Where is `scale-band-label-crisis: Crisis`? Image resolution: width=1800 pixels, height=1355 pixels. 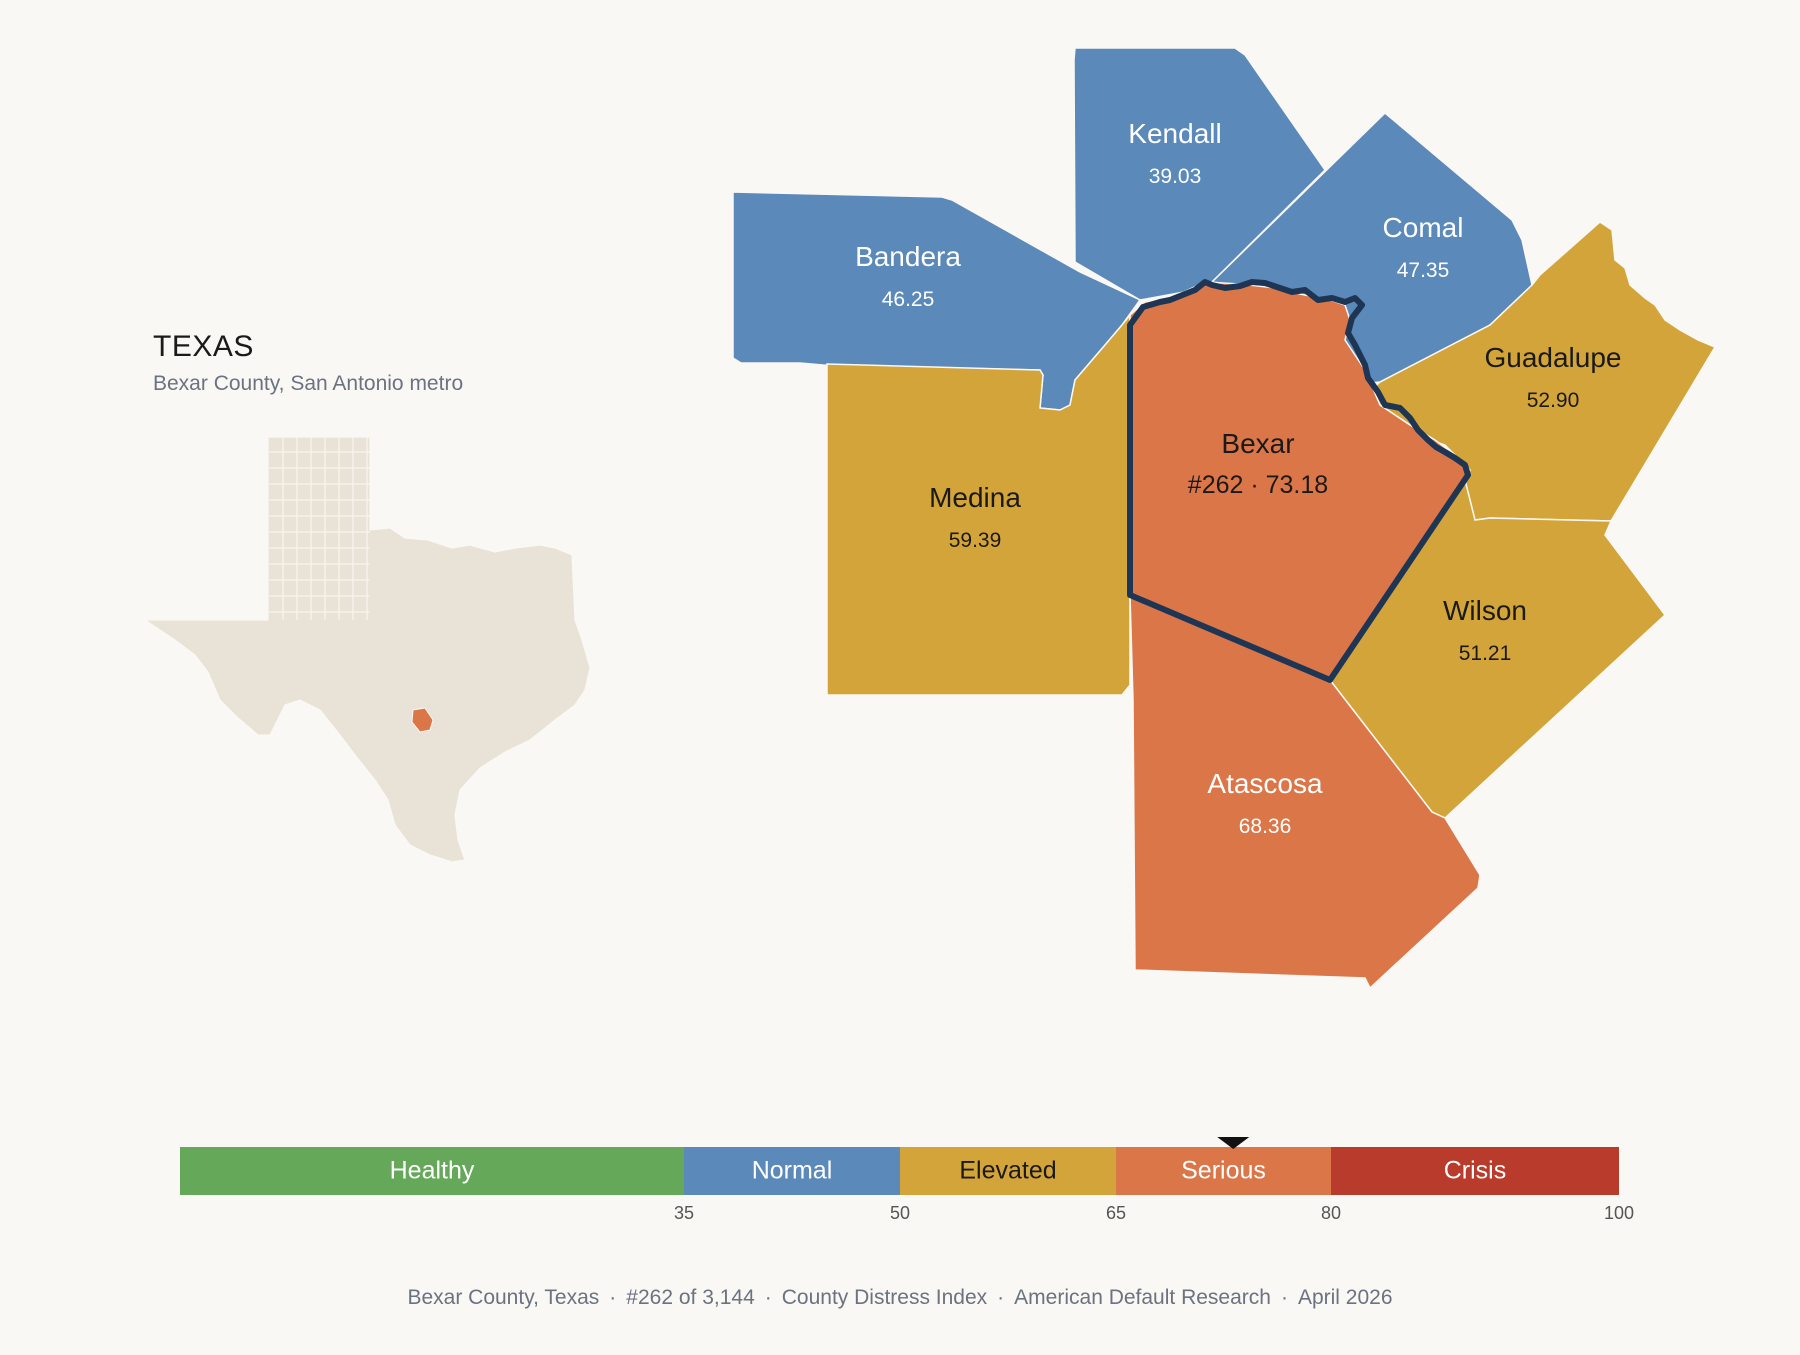 scale-band-label-crisis: Crisis is located at coordinates (1475, 1171).